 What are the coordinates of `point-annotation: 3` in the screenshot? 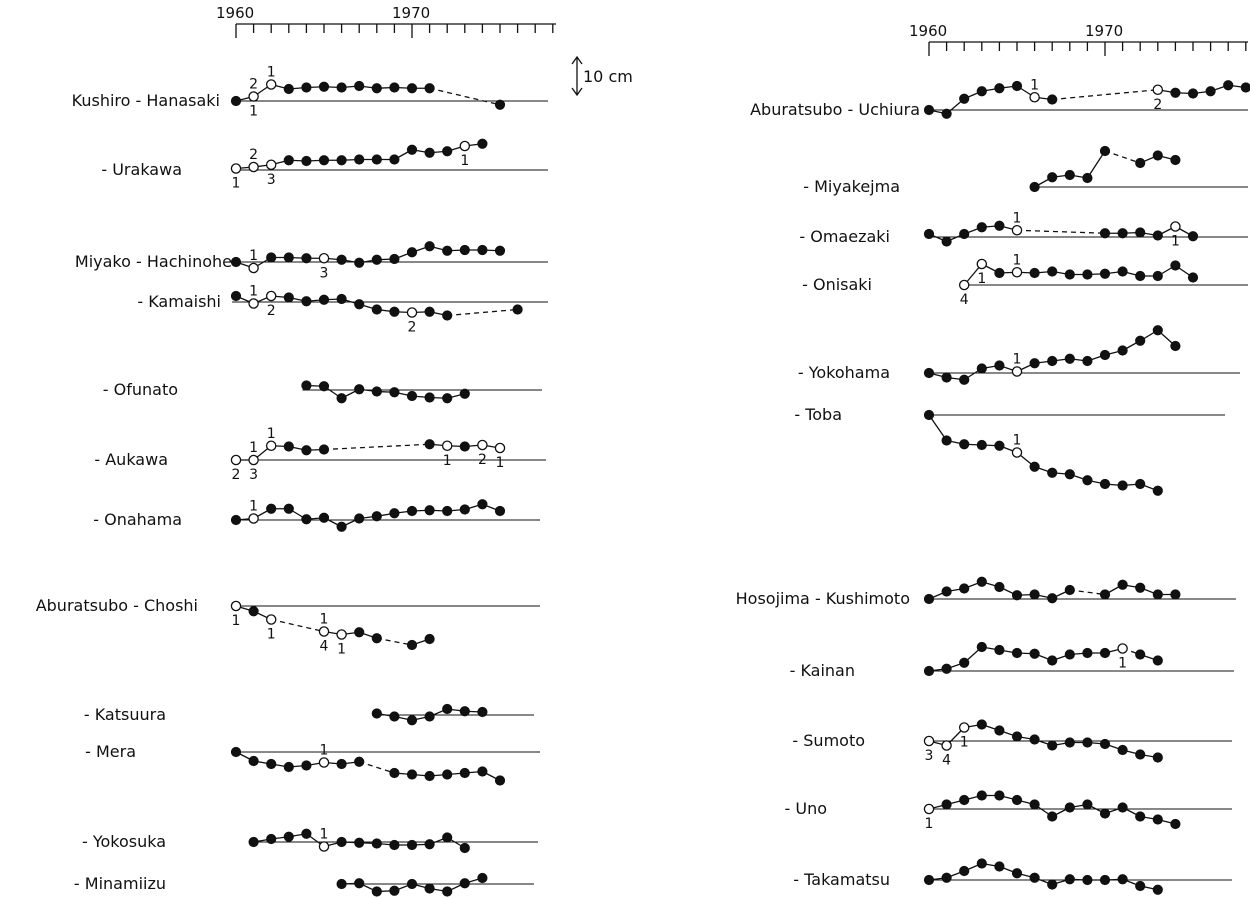 It's located at (271, 180).